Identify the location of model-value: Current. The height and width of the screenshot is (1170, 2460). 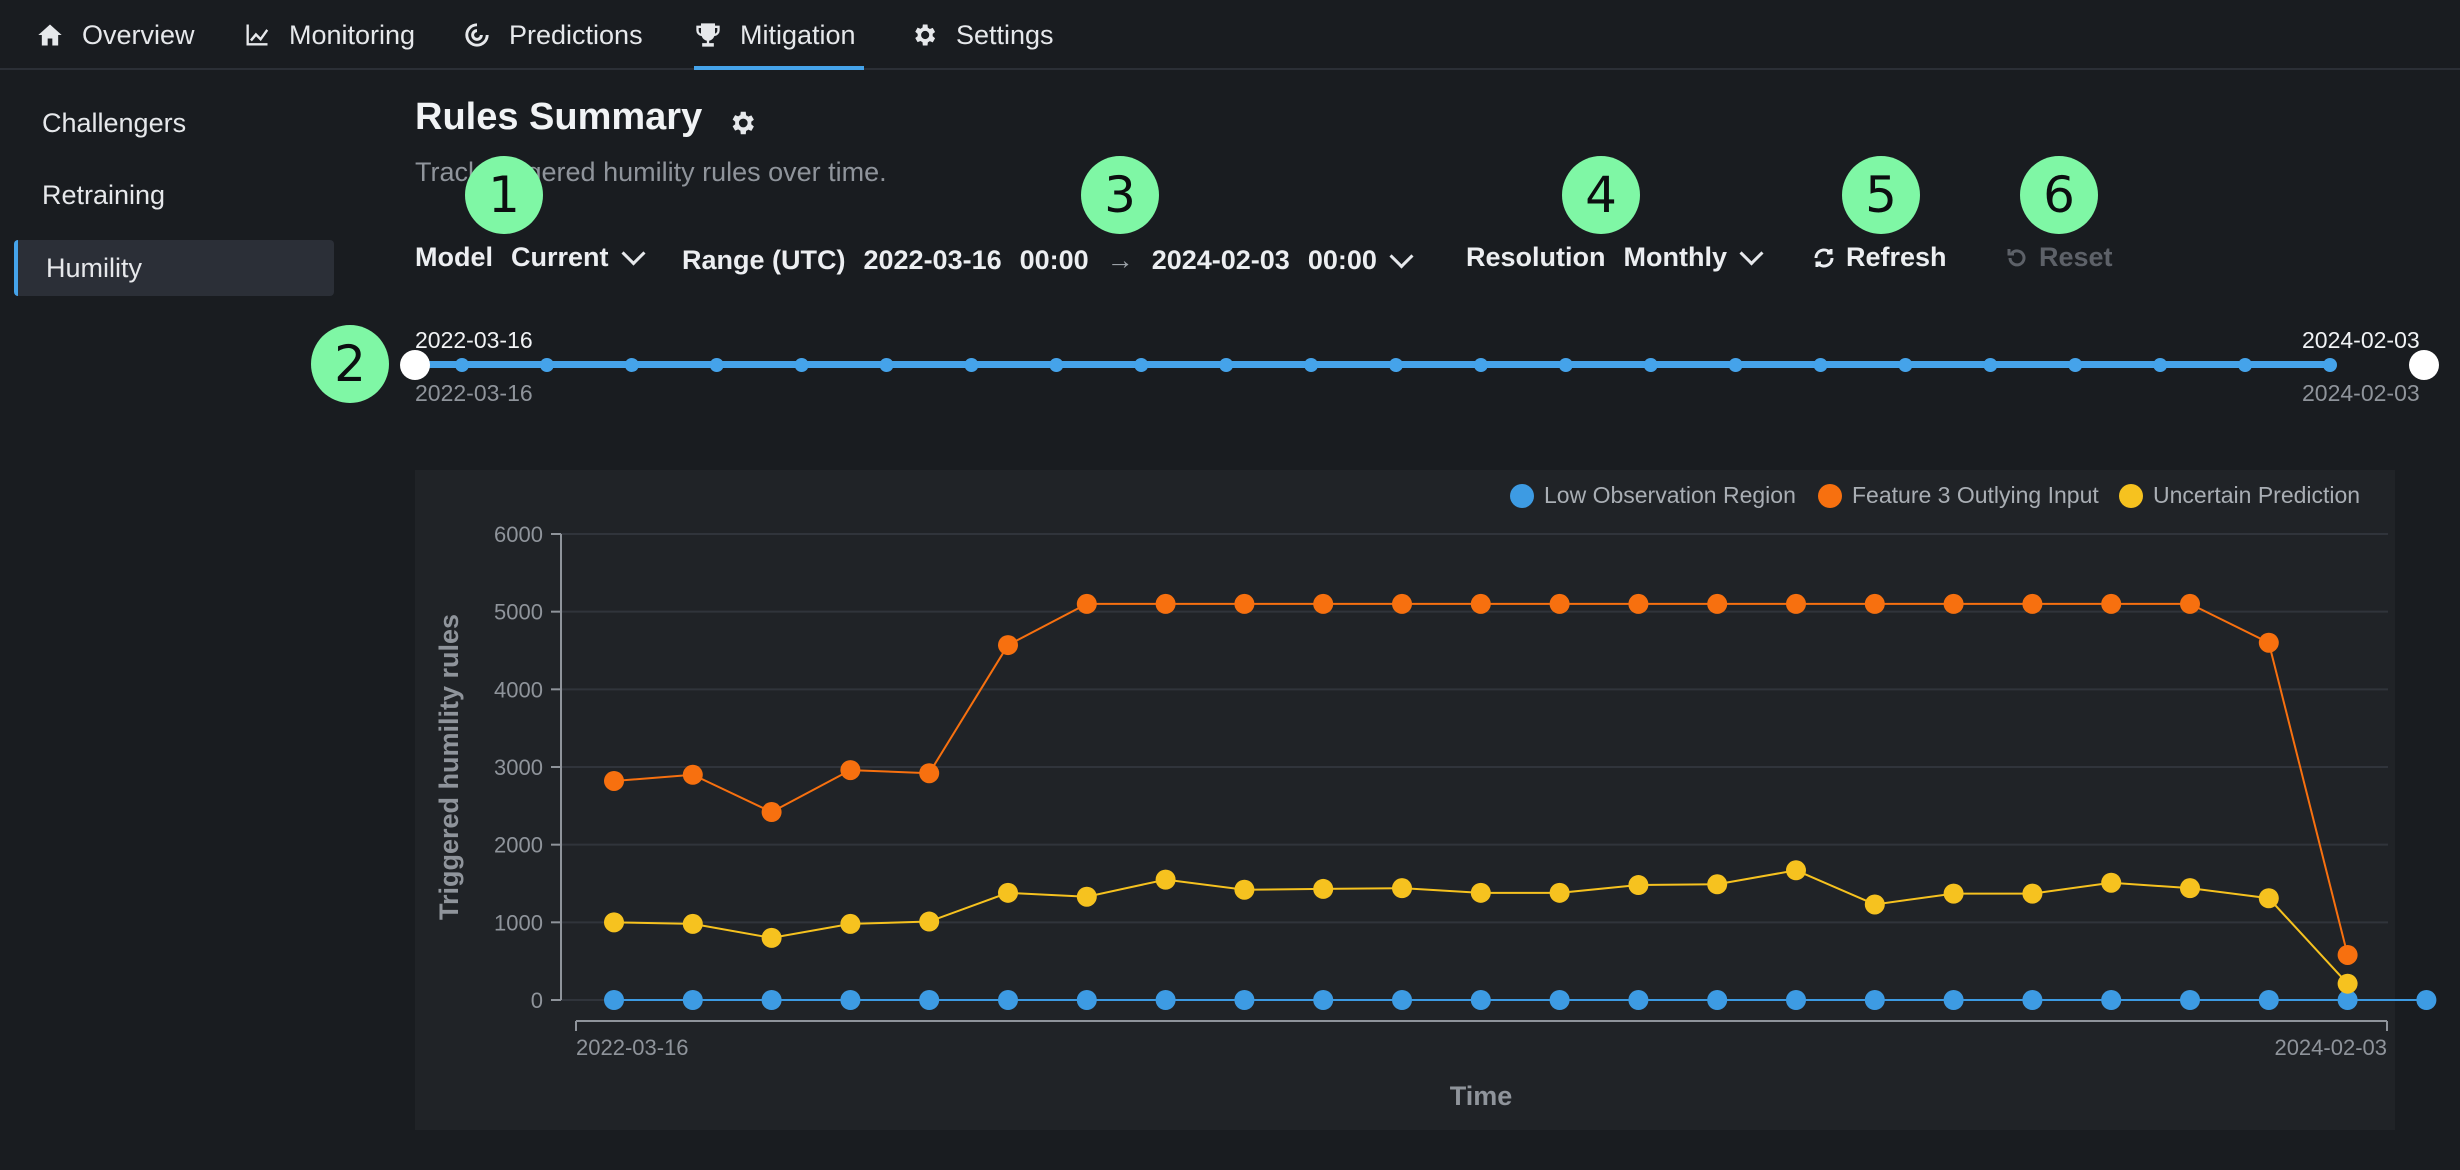
(560, 257).